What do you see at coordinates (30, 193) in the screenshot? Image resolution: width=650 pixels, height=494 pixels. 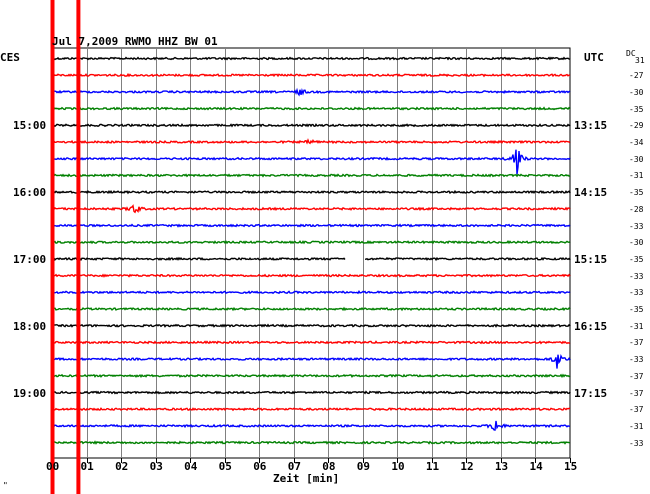 I see `left-hour-label: 16:00` at bounding box center [30, 193].